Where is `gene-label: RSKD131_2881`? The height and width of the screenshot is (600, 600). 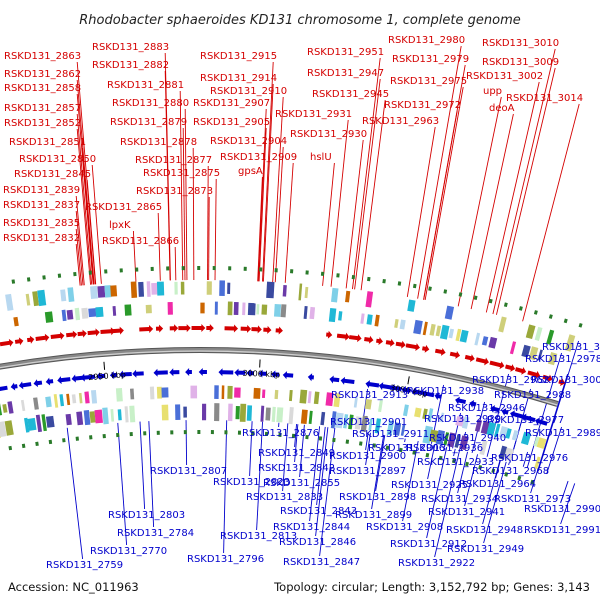
gene-label: RSKD131_2881 is located at coordinates (145, 85).